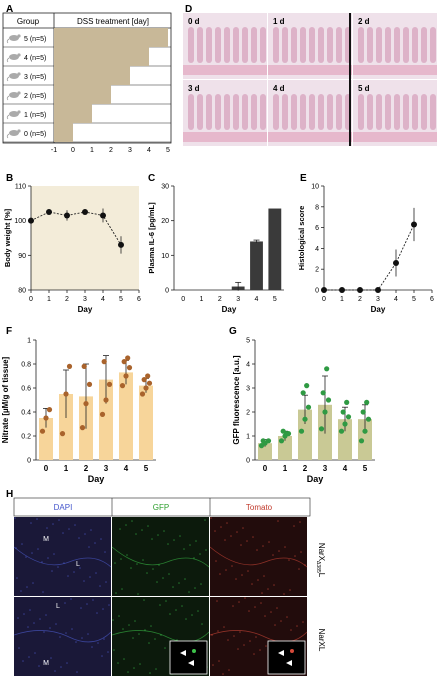 Image resolution: width=438 pixels, height=692 pixels. Describe the element at coordinates (365, 468) in the screenshot. I see `x-tick-label: 5` at that location.